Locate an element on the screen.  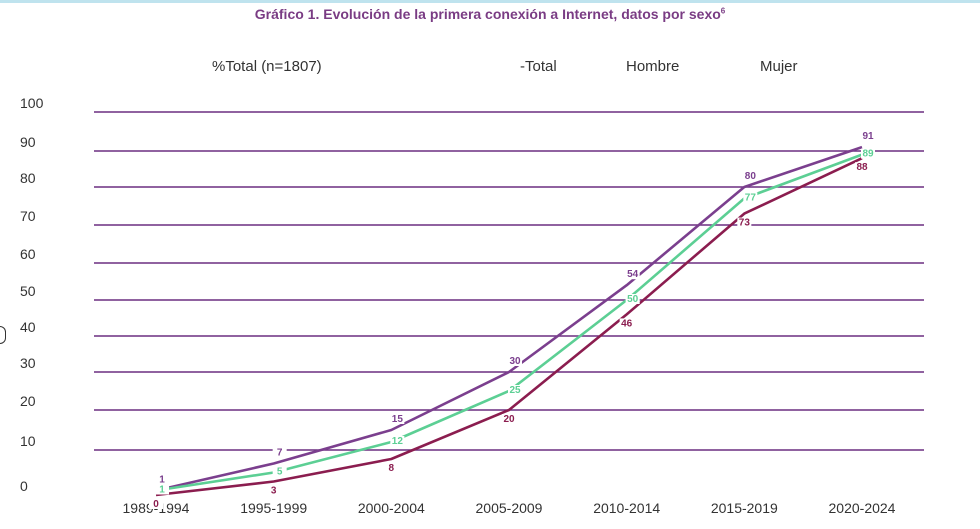
data-label-mujer: 3 is located at coordinates (274, 491).